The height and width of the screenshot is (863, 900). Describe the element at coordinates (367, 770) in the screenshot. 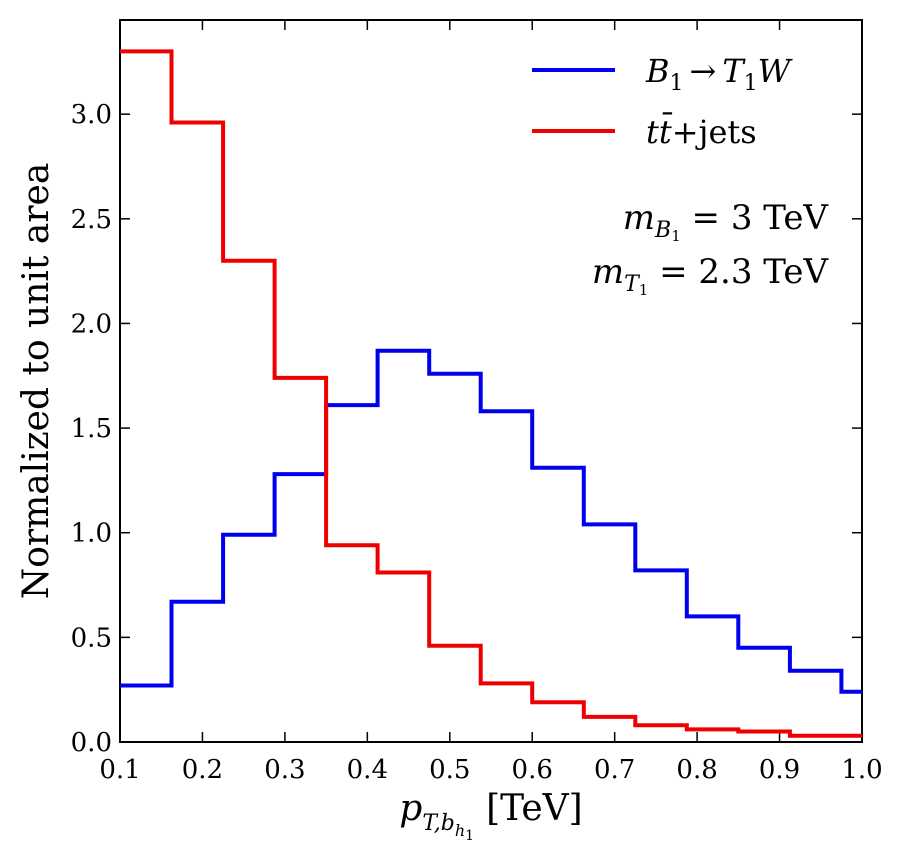

I see `x-tick-label: 0.4` at that location.